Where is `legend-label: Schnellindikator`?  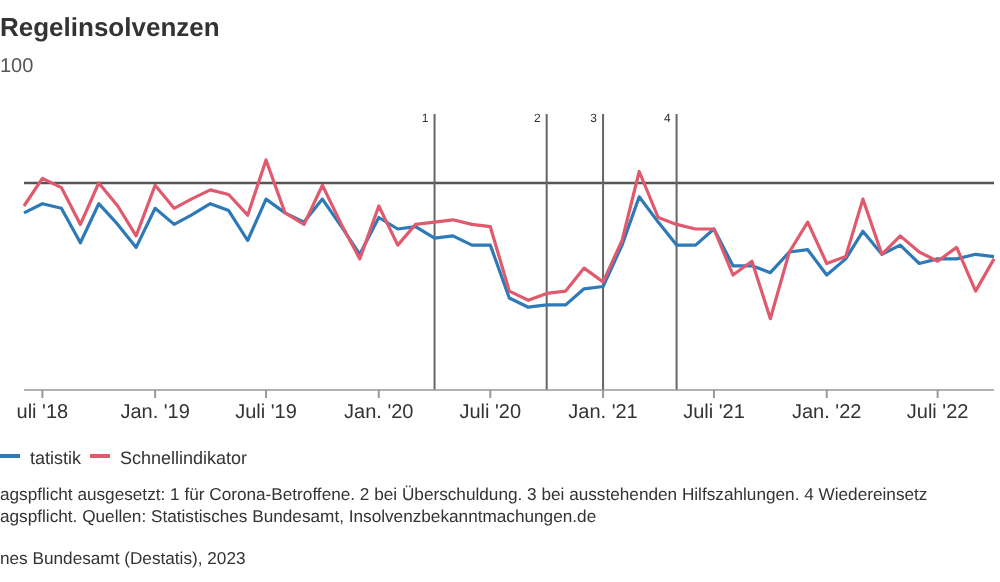
legend-label: Schnellindikator is located at coordinates (184, 458).